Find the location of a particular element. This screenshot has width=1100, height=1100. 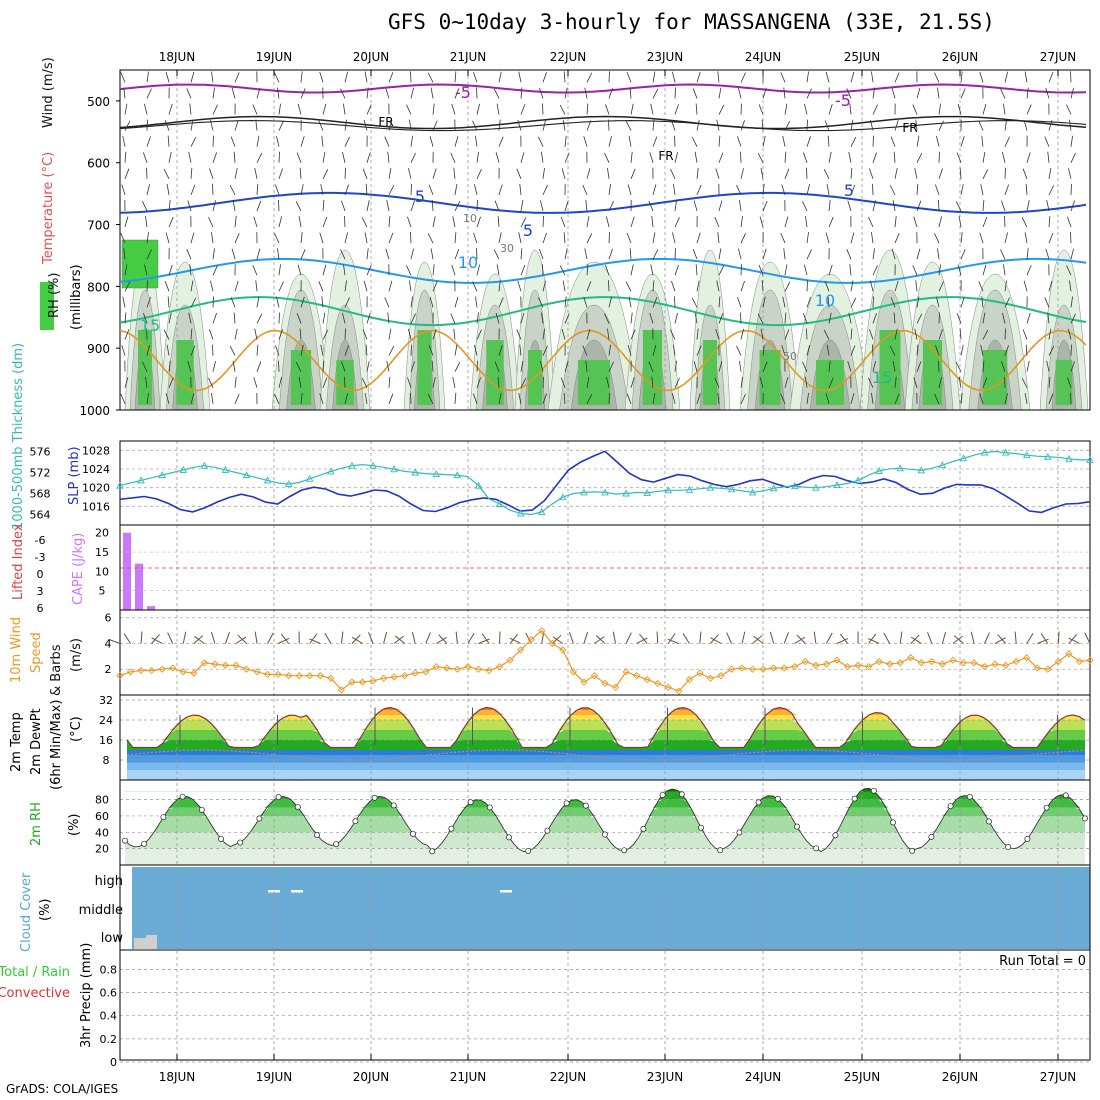

isotherm-freezing is located at coordinates (603, 126).